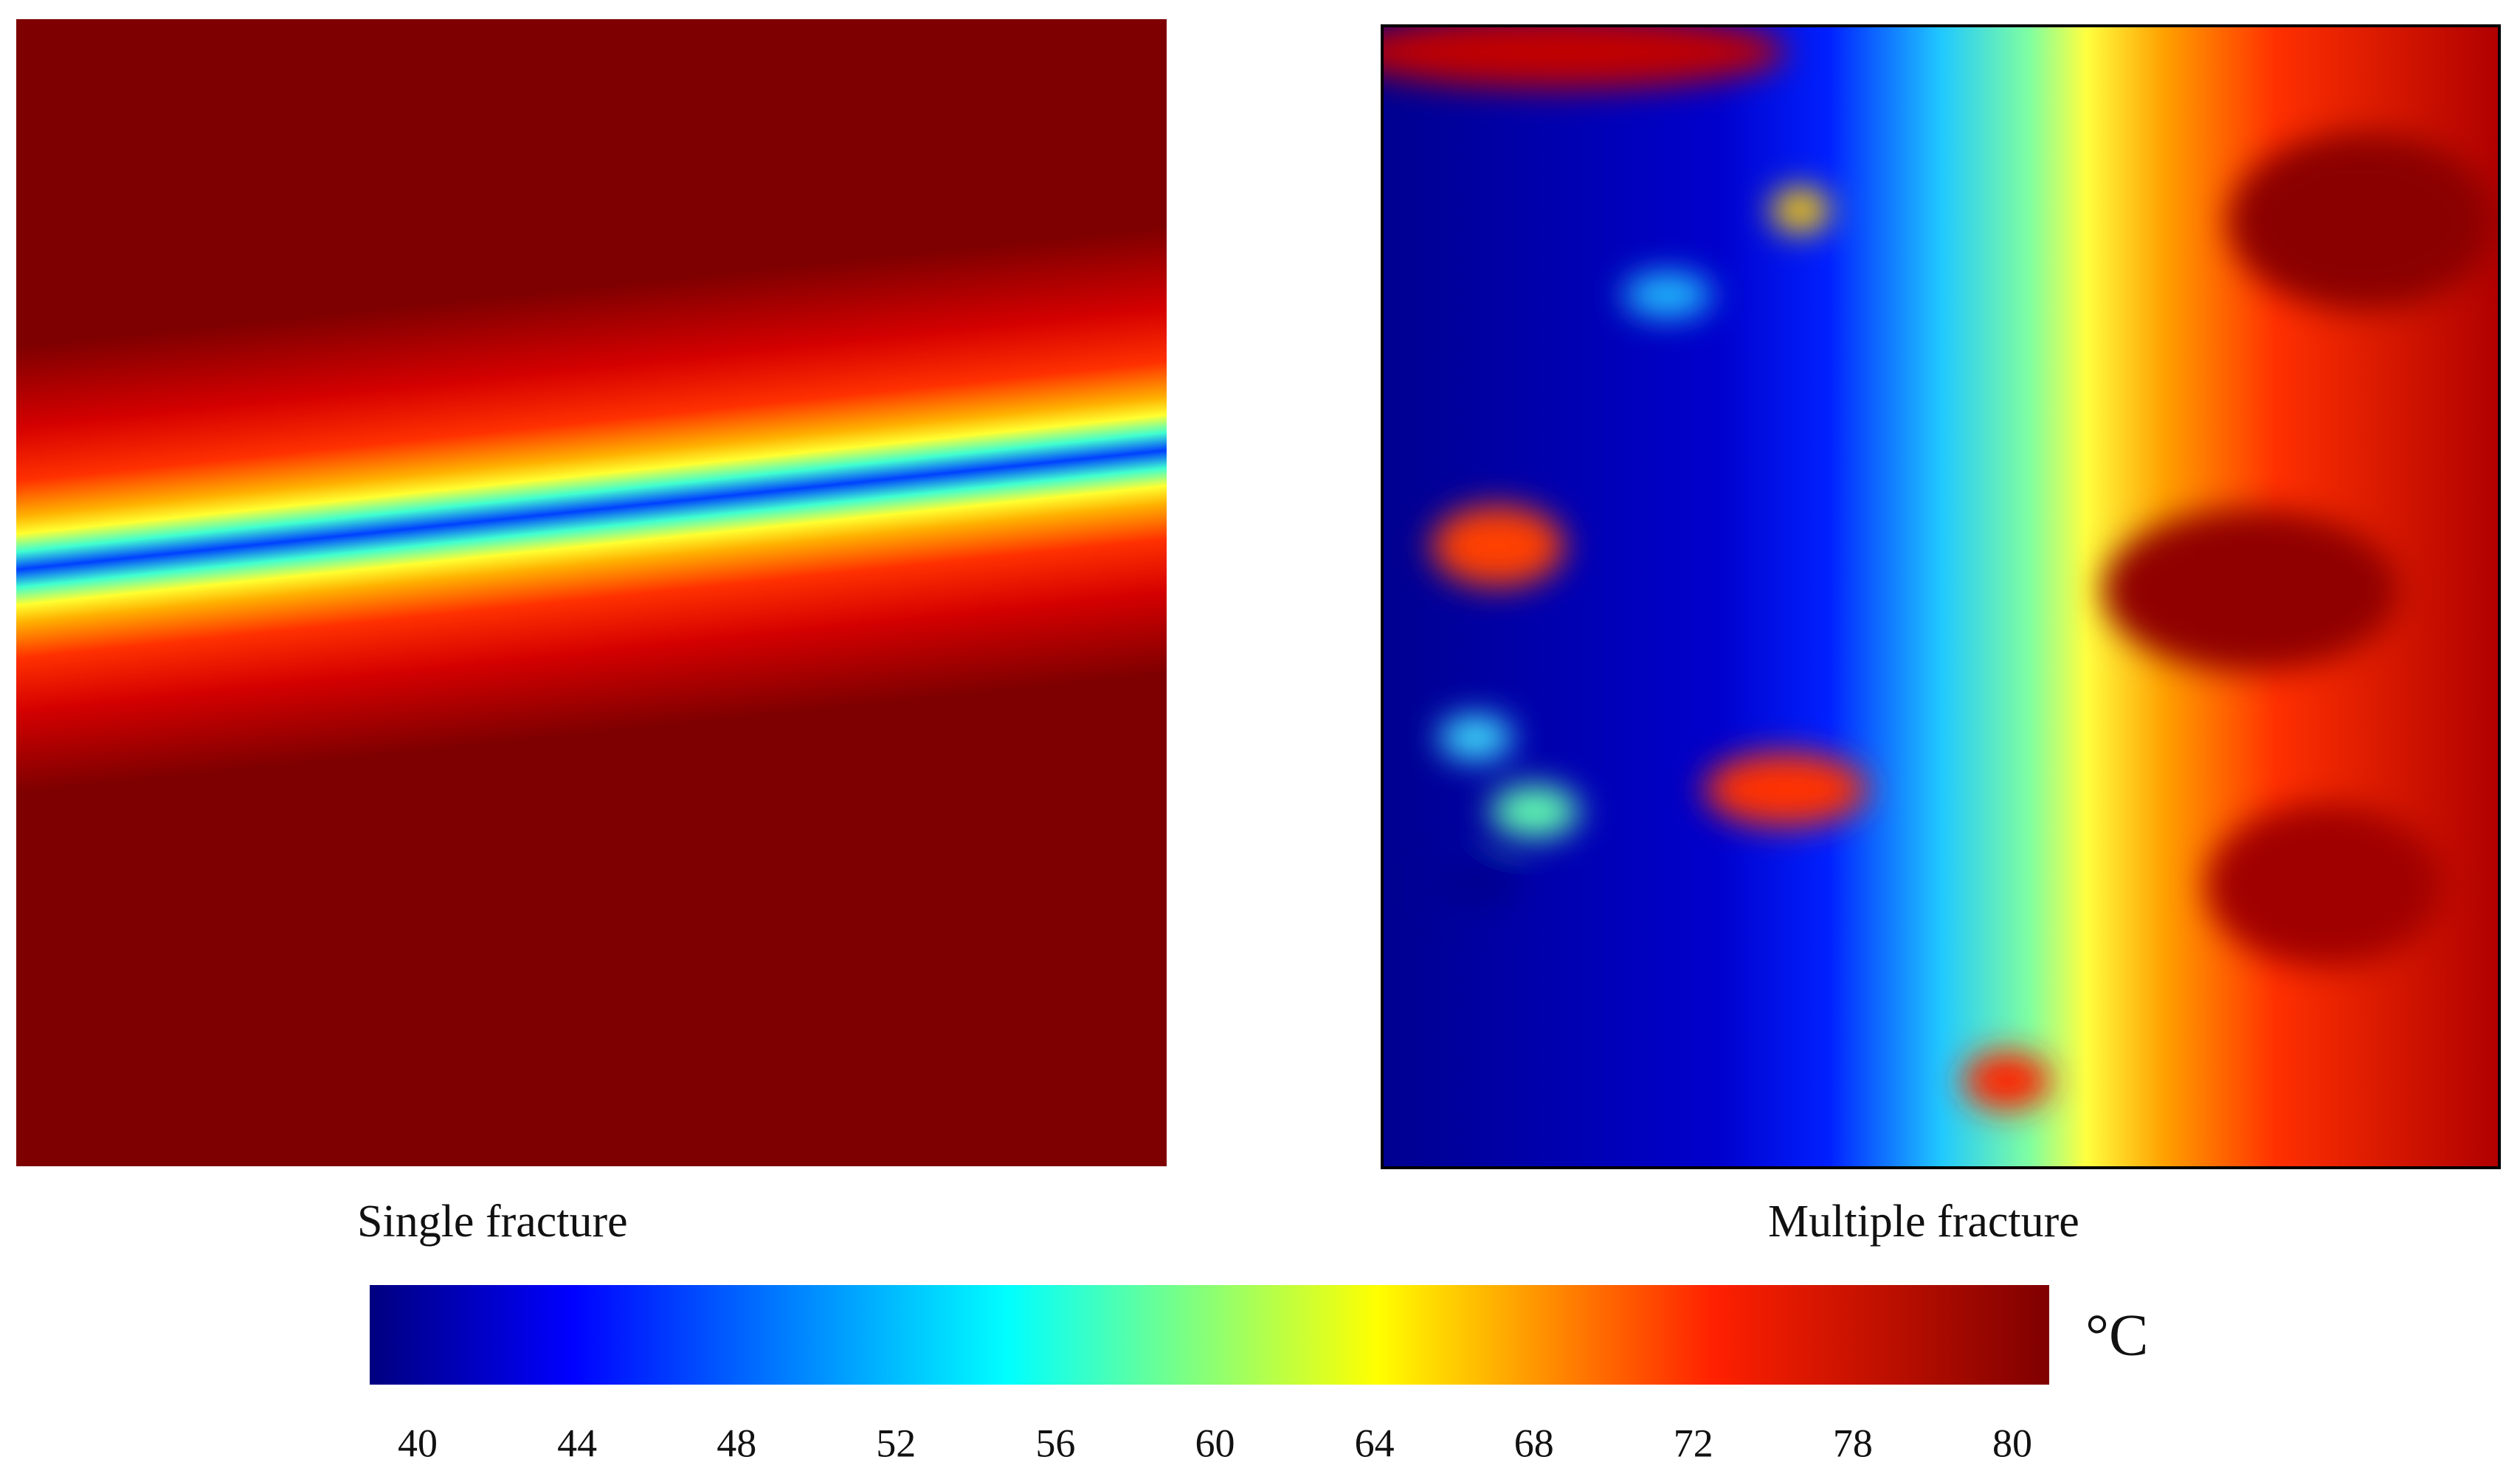 The height and width of the screenshot is (1482, 2520). What do you see at coordinates (1055, 1443) in the screenshot?
I see `colorbar-tick-label: 56` at bounding box center [1055, 1443].